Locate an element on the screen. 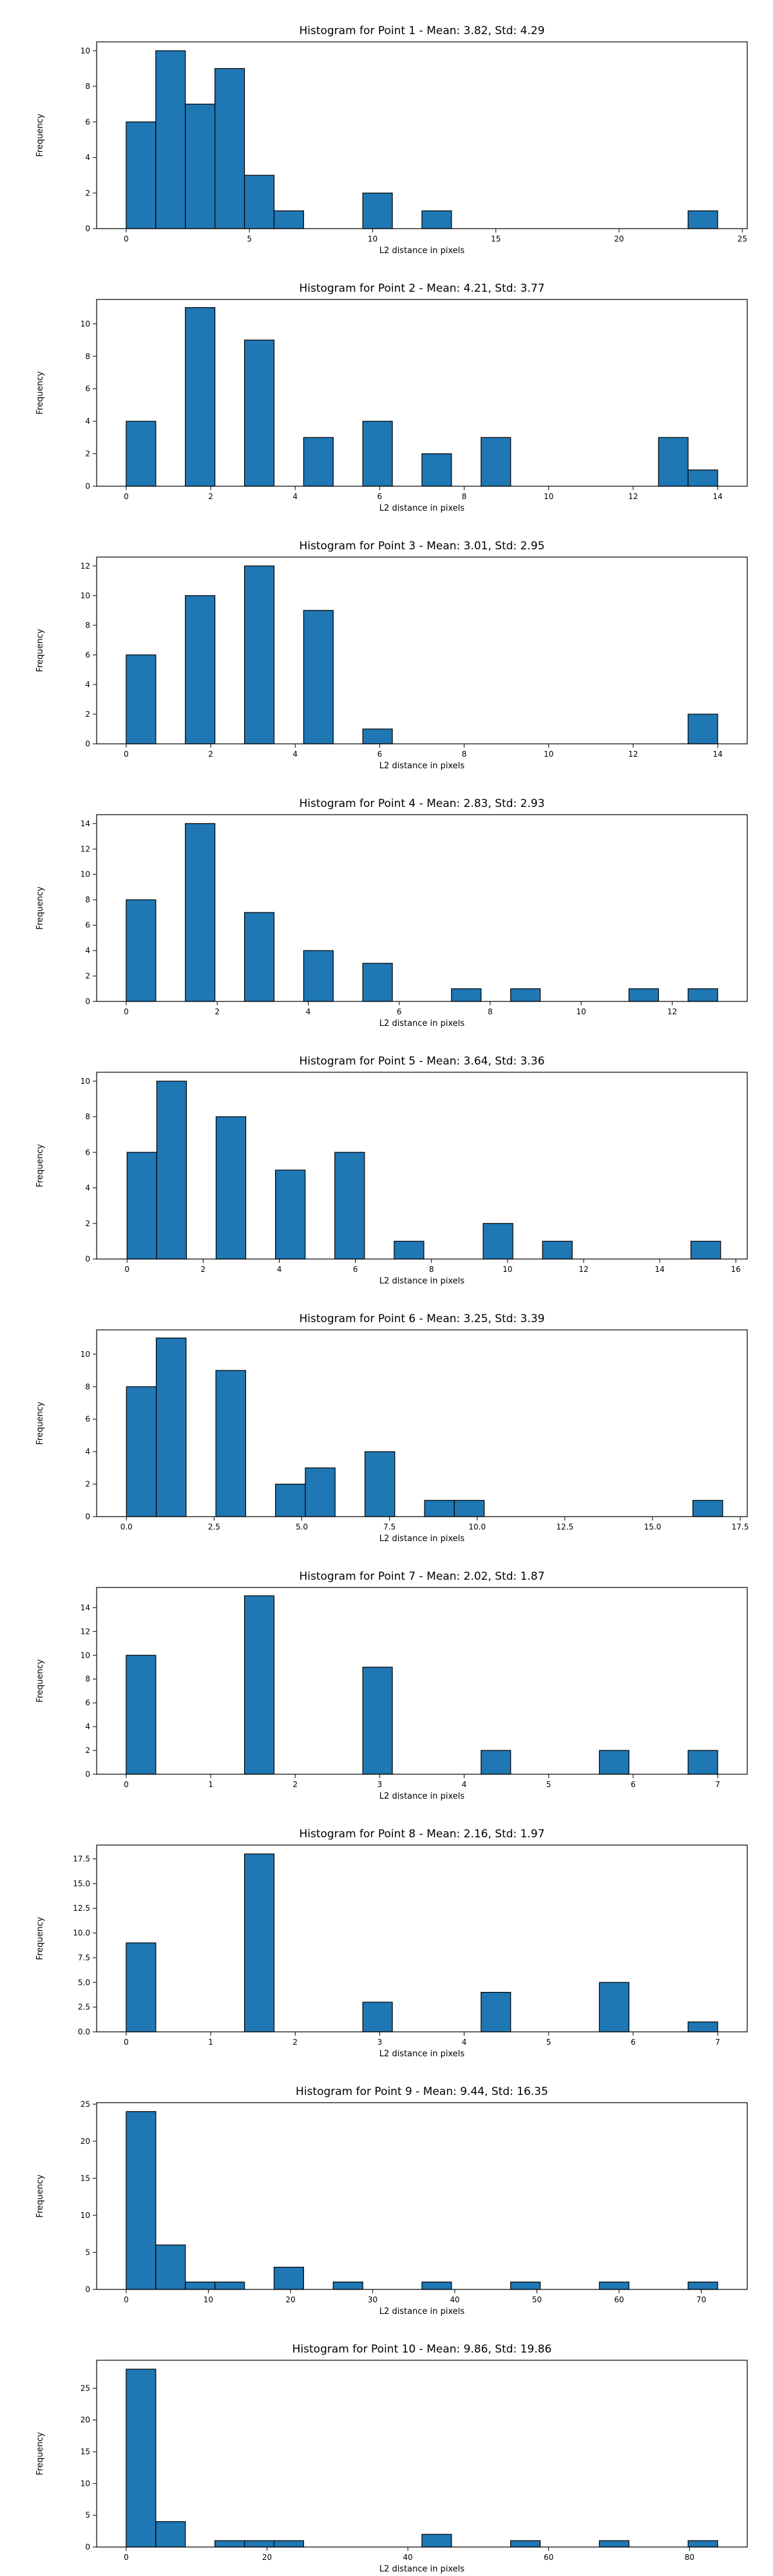 This screenshot has width=773, height=2576. y-tick-label: 15 is located at coordinates (86, 2178).